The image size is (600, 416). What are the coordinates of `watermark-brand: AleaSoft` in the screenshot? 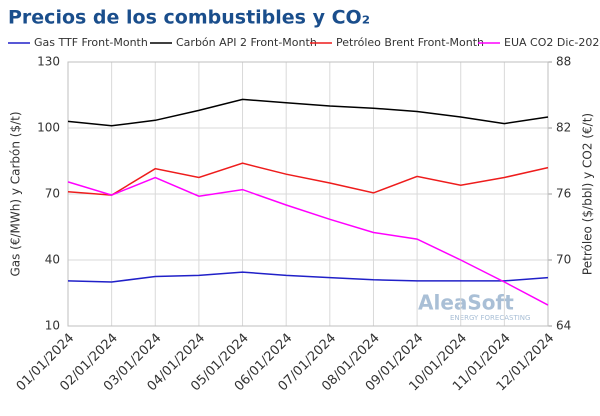 It's located at (466, 303).